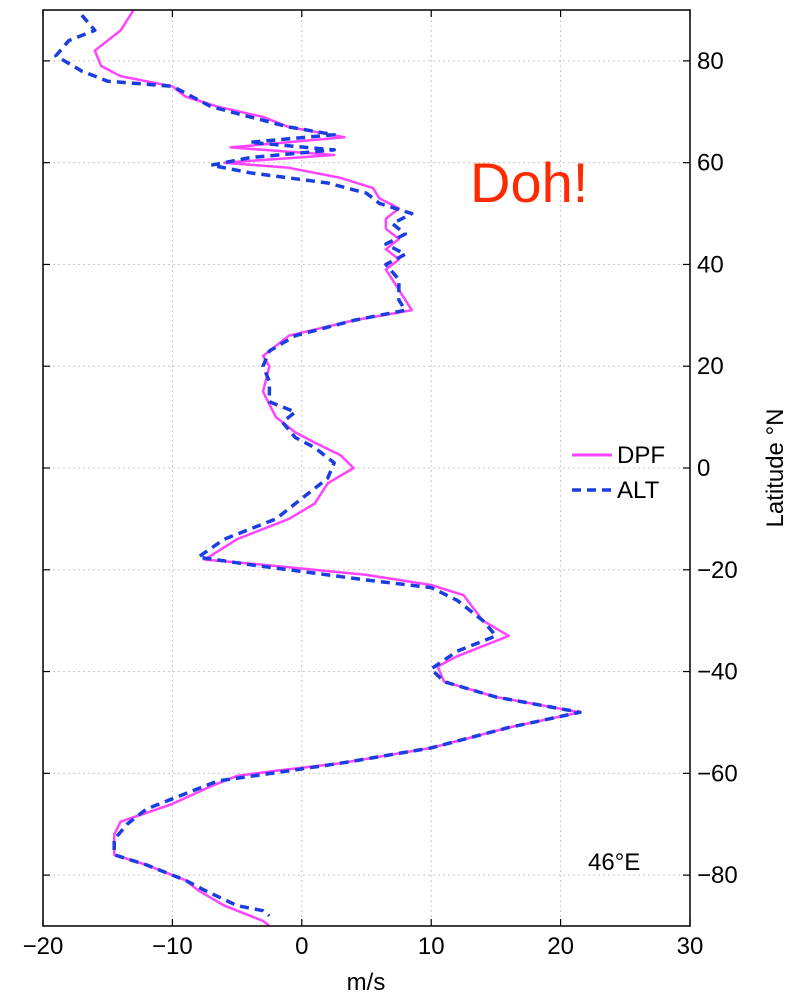 Image resolution: width=791 pixels, height=998 pixels. Describe the element at coordinates (301, 946) in the screenshot. I see `x-tick-label: 0` at that location.